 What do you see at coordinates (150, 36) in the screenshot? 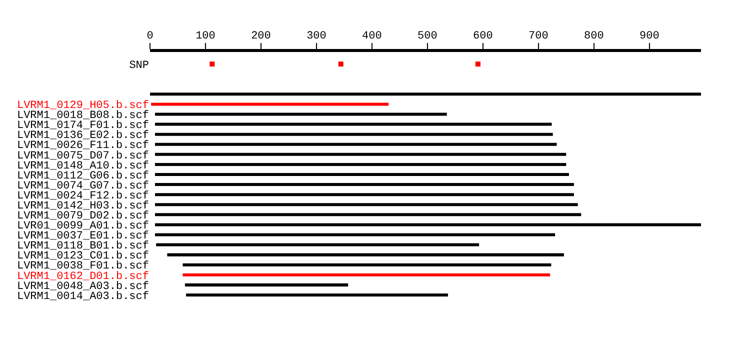
I see `x-tick-label: 0` at bounding box center [150, 36].